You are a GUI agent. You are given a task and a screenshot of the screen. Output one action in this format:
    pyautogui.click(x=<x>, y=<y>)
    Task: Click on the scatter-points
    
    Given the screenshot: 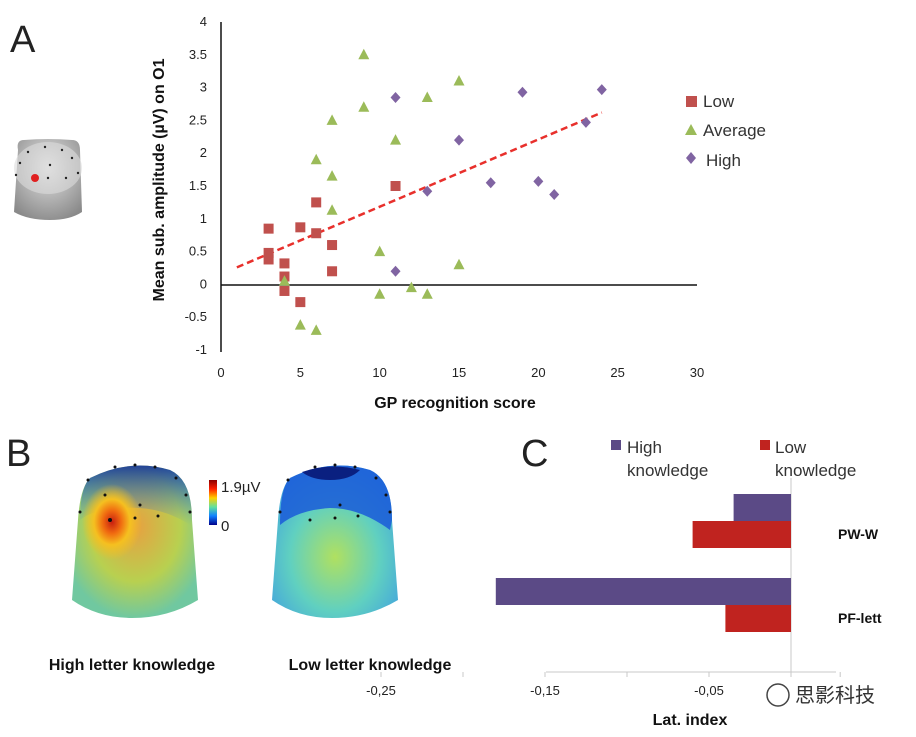 What is the action you would take?
    pyautogui.click(x=435, y=191)
    